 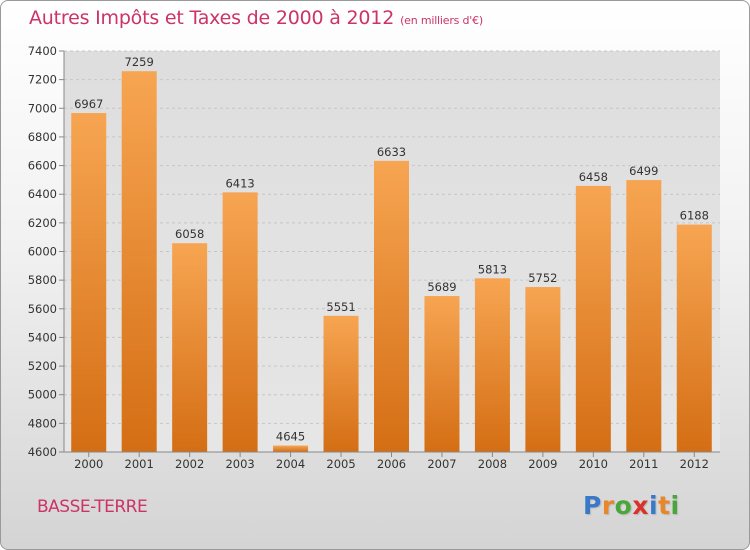 What do you see at coordinates (212, 18) in the screenshot?
I see `chart-title-text: Autres Impôts et Taxes de 2000 à 2012` at bounding box center [212, 18].